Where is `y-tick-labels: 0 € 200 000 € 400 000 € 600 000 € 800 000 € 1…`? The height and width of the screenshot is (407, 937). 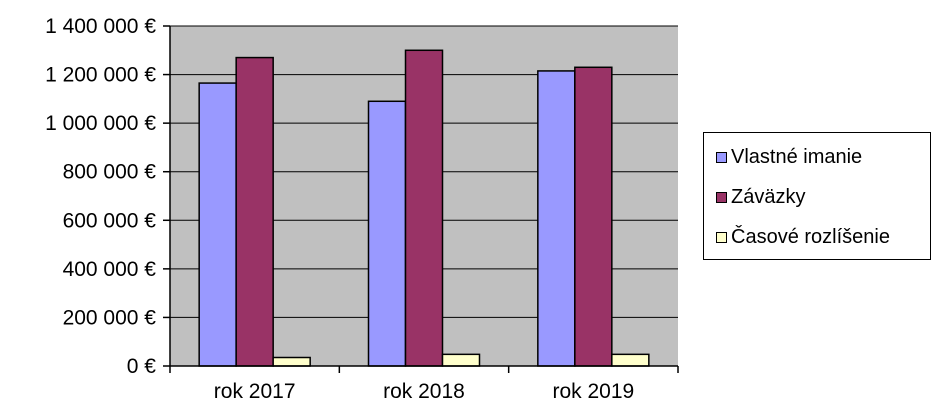
y-tick-labels: 0 € 200 000 € 400 000 € 600 000 € 800 000 € 1… is located at coordinates (100, 196).